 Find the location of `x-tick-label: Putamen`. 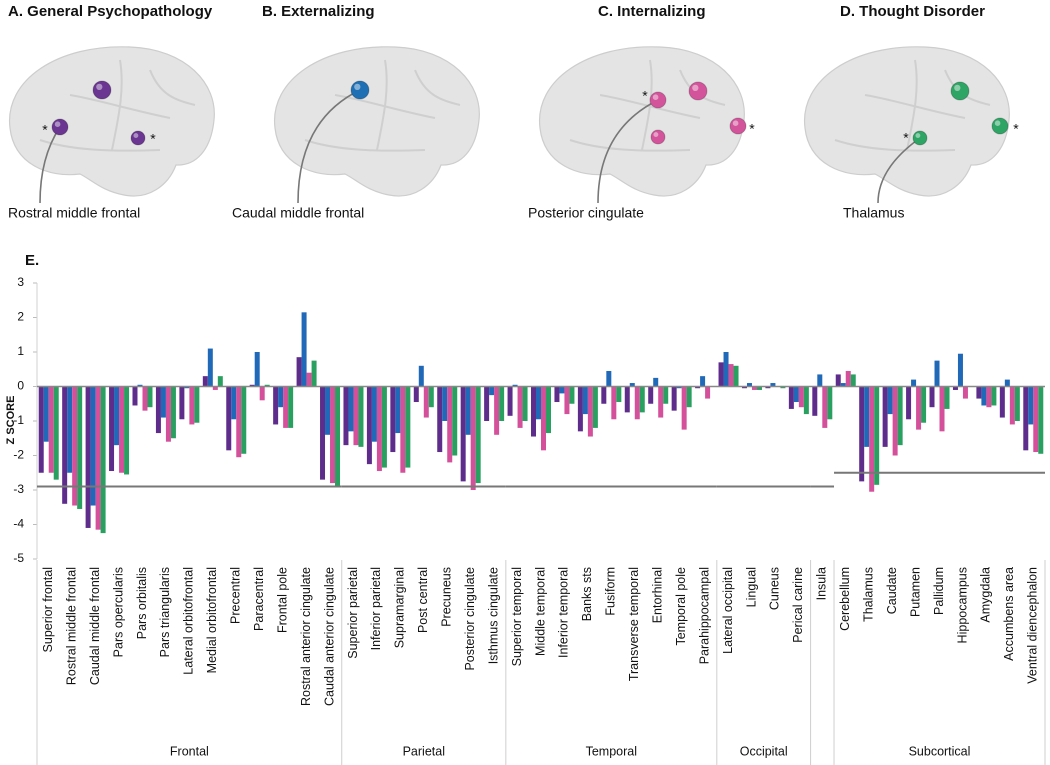

x-tick-label: Putamen is located at coordinates (915, 592).